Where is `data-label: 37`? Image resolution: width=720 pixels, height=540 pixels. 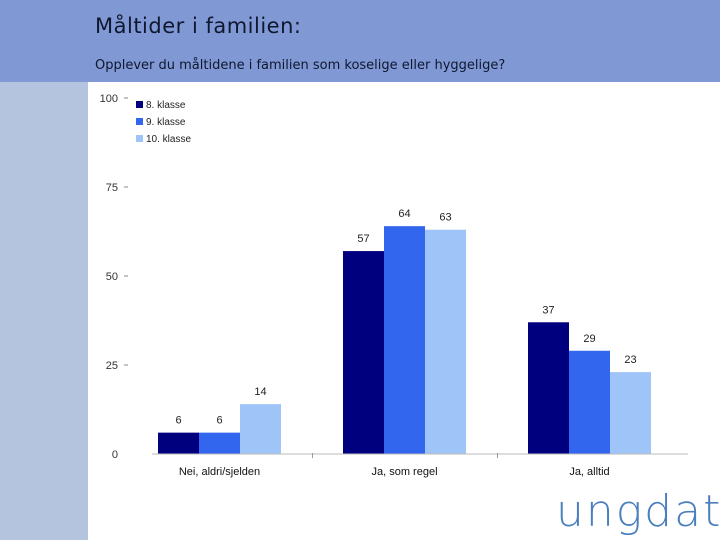
data-label: 37 is located at coordinates (548, 310).